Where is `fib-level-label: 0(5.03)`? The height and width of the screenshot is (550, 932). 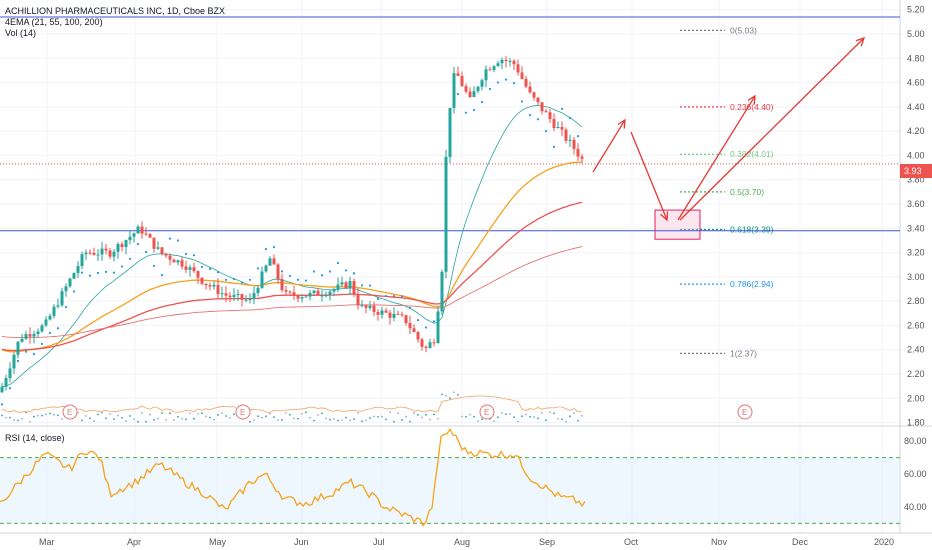
fib-level-label: 0(5.03) is located at coordinates (743, 30).